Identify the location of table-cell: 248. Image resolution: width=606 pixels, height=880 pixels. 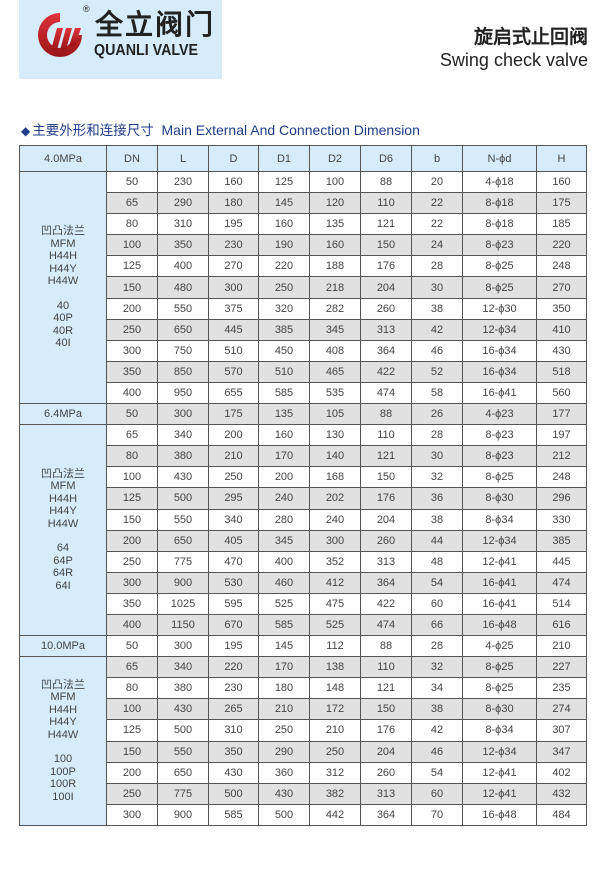
(561, 266).